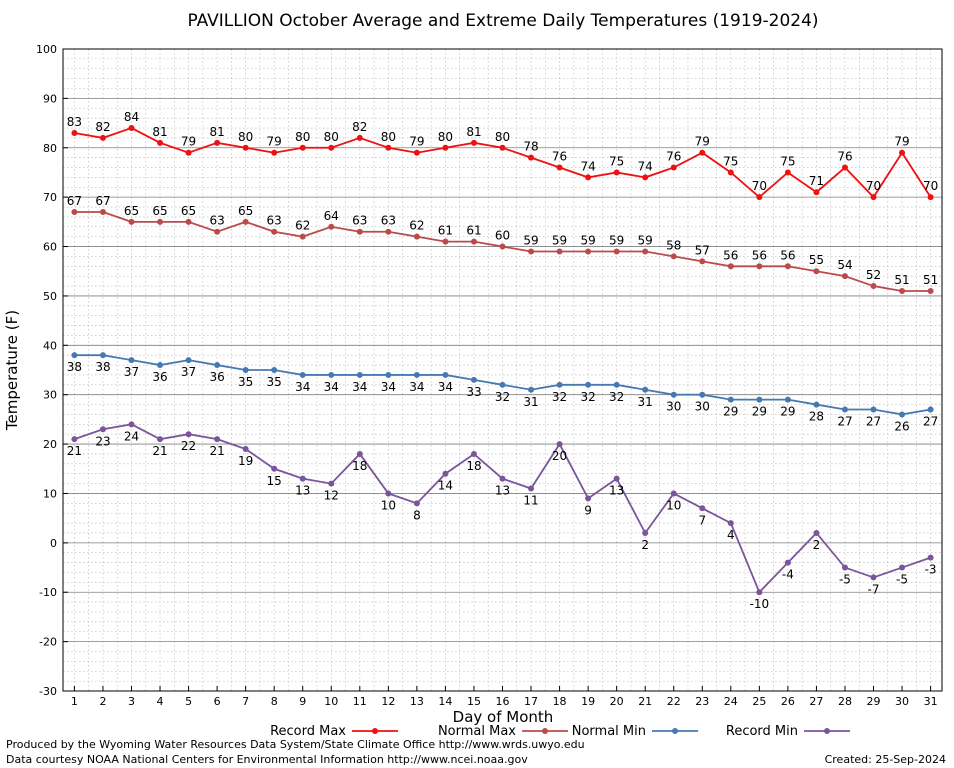  I want to click on y-tick-label: -10, so click(48, 592).